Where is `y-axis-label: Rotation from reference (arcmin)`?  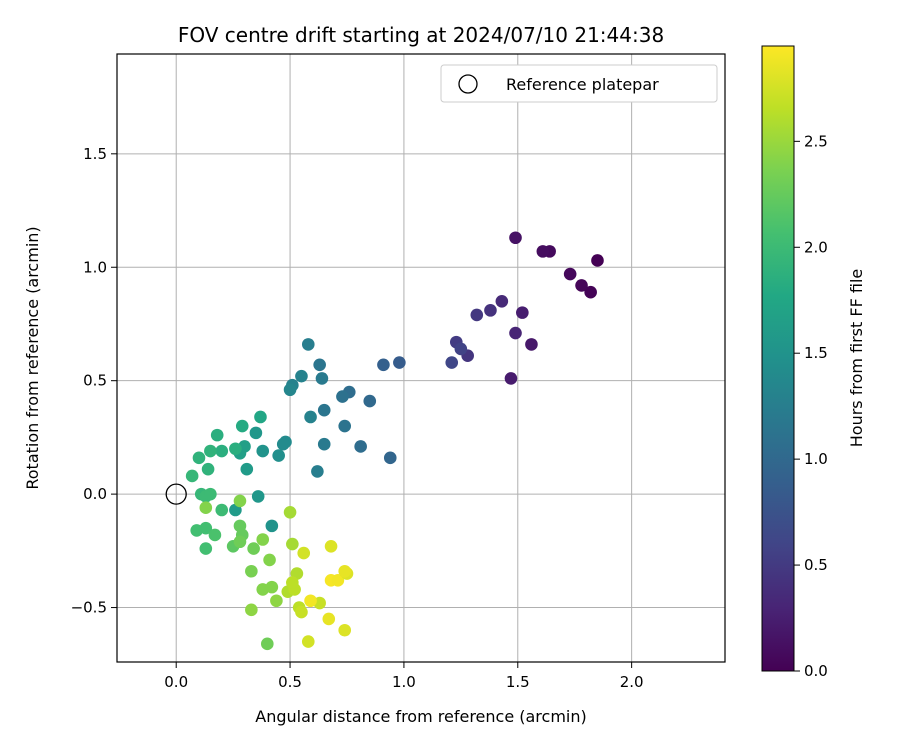 y-axis-label: Rotation from reference (arcmin) is located at coordinates (32, 357).